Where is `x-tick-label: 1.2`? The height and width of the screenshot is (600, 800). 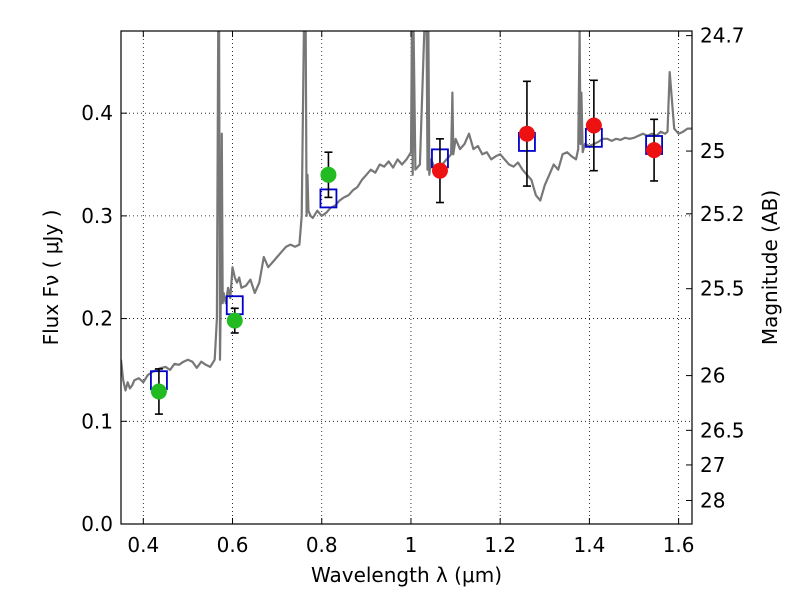 x-tick-label: 1.2 is located at coordinates (500, 545).